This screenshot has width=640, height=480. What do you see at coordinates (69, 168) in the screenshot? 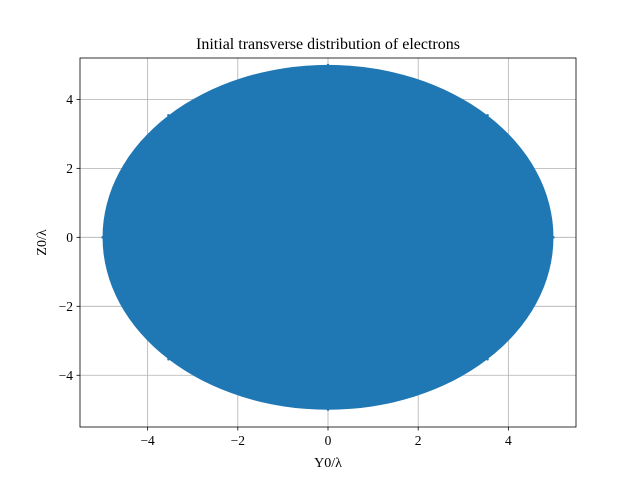
I see `y-tick-label: 2` at bounding box center [69, 168].